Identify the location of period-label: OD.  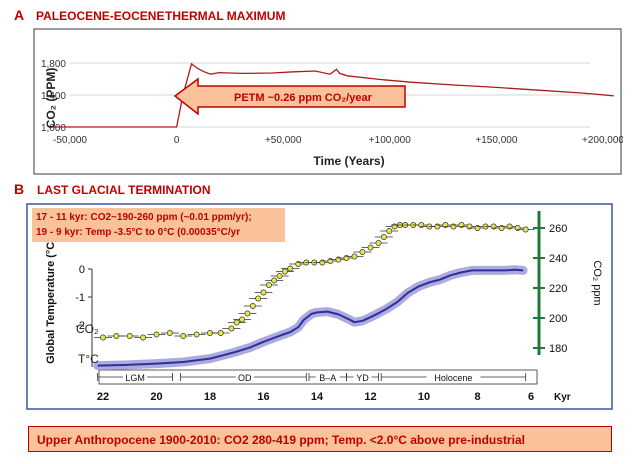
(245, 378).